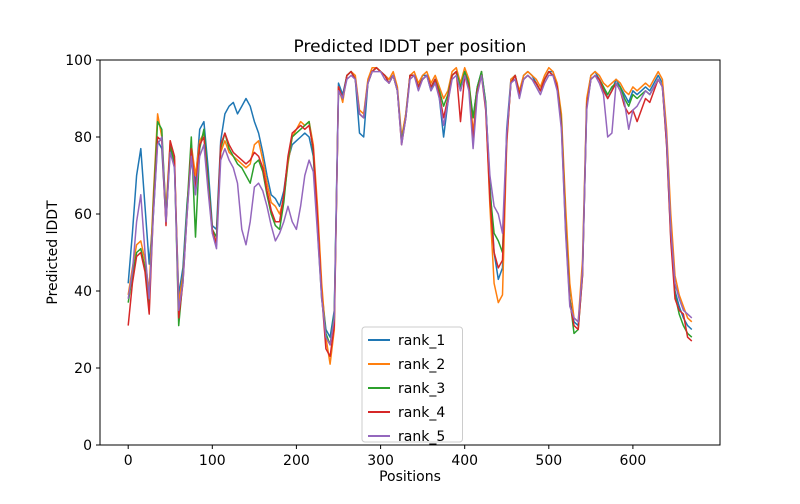  What do you see at coordinates (83, 215) in the screenshot?
I see `y-tick-label: 60` at bounding box center [83, 215].